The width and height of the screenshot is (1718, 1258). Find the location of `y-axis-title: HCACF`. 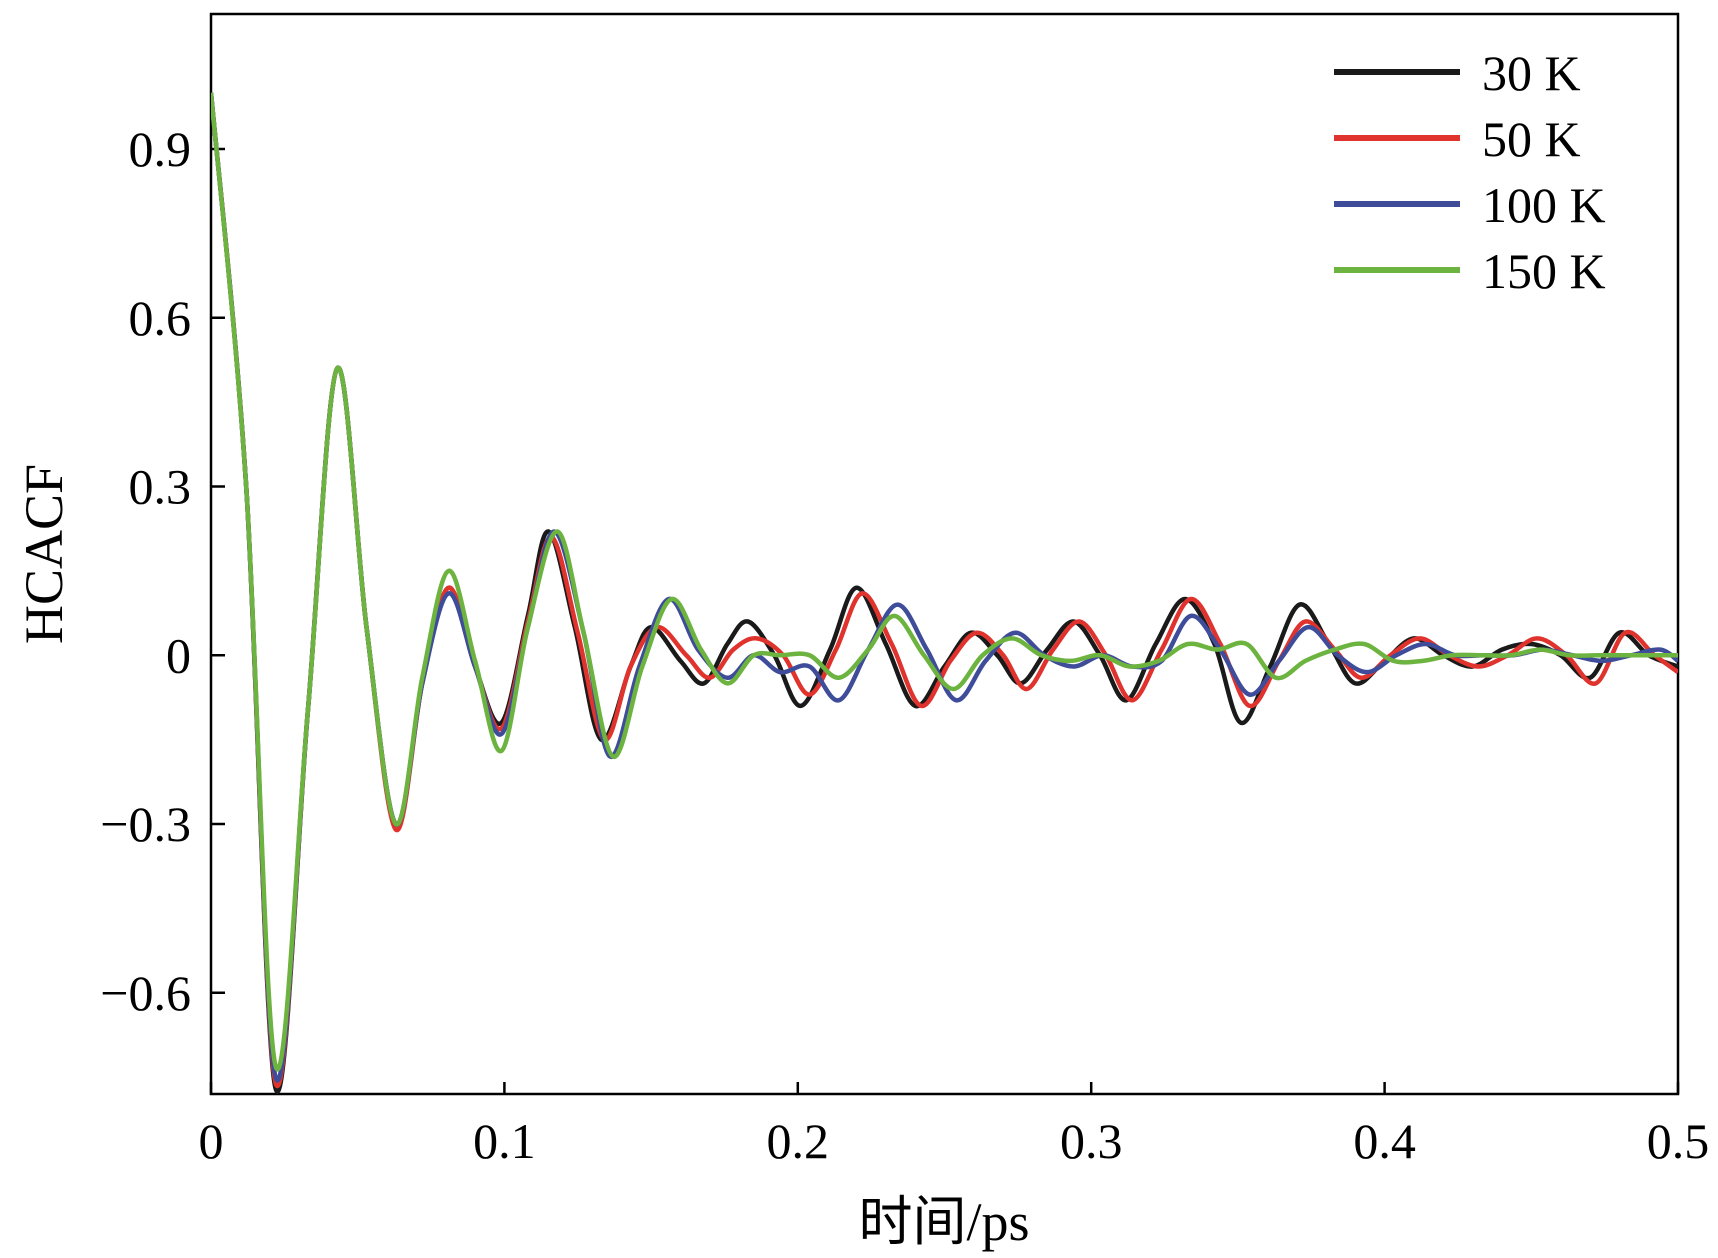

y-axis-title: HCACF is located at coordinates (44, 554).